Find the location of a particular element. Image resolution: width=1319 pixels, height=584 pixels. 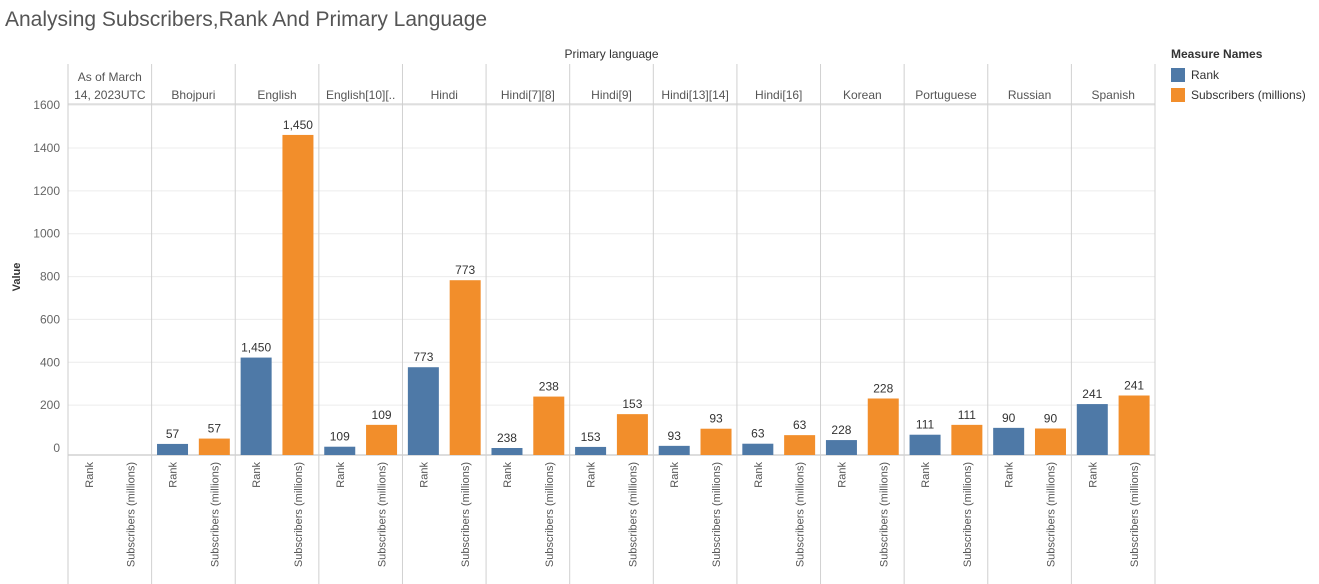

category-label: Hindi[7][8] is located at coordinates (528, 95).